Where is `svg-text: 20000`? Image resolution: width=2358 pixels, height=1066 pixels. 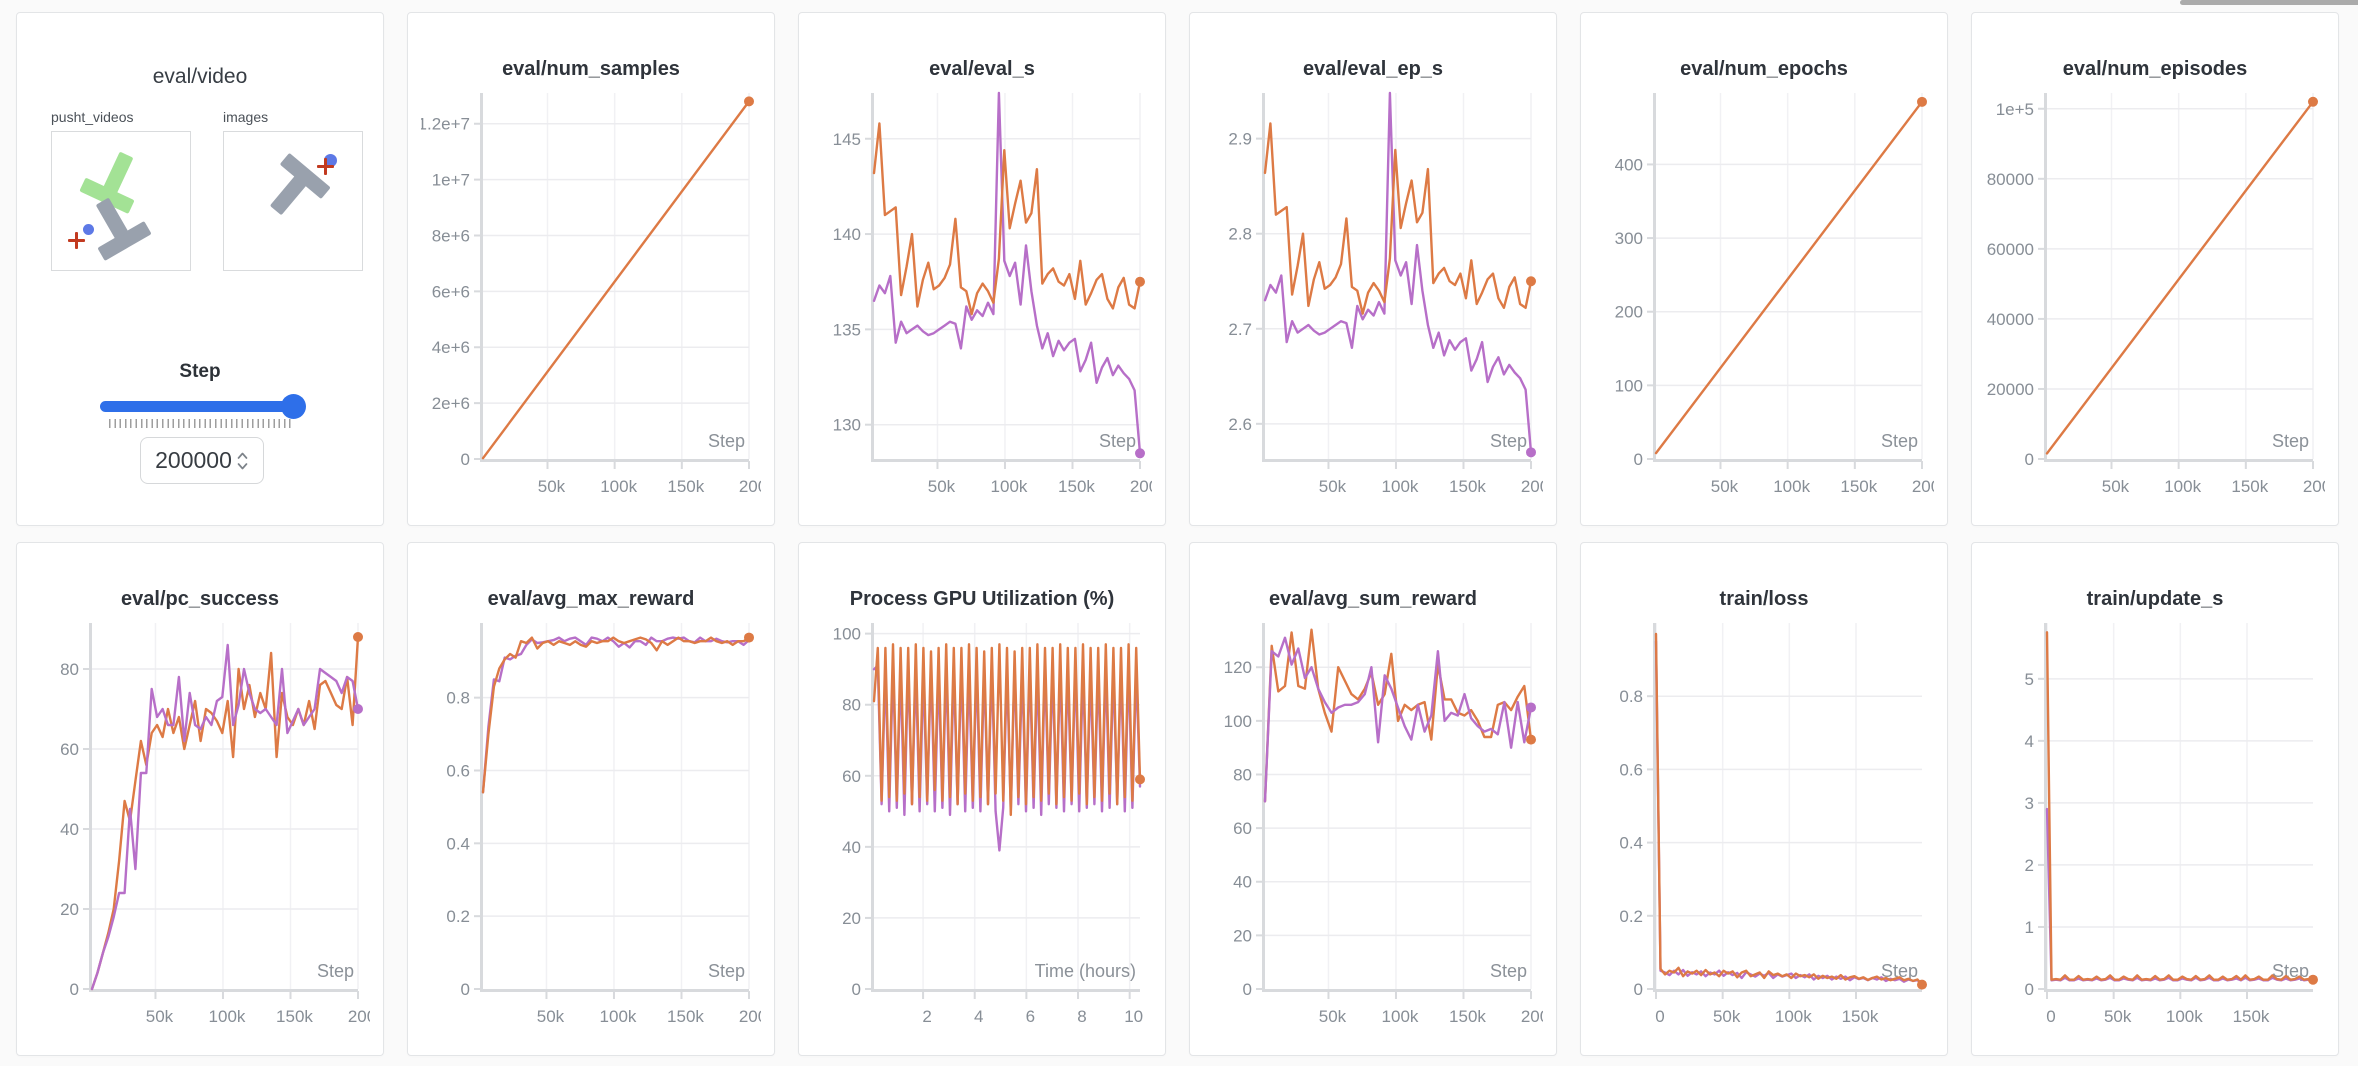 svg-text: 20000 is located at coordinates (2010, 389).